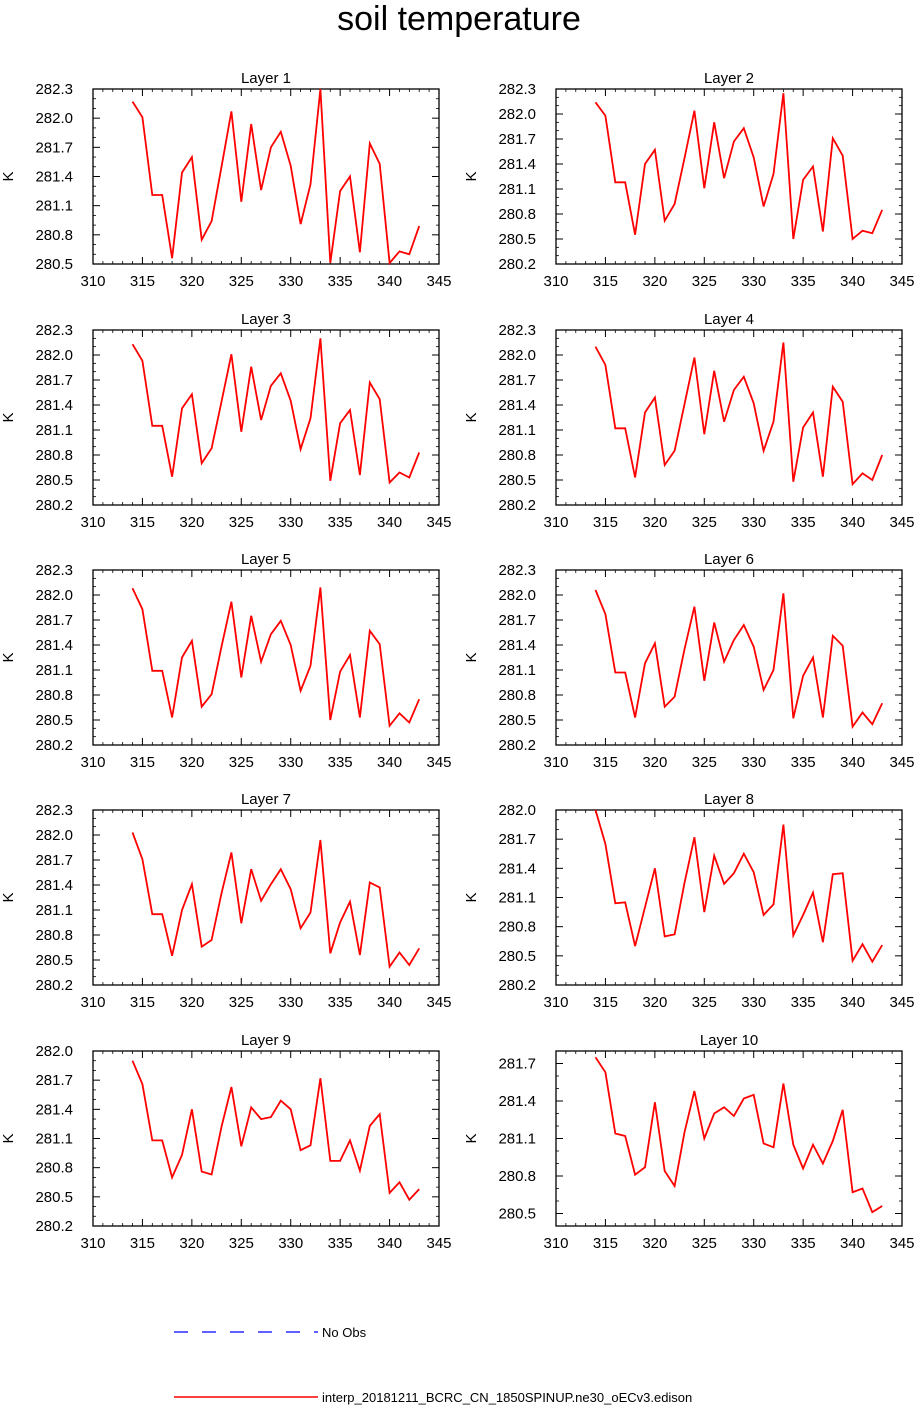 Image resolution: width=918 pixels, height=1406 pixels. I want to click on panel-title: Layer 8, so click(729, 799).